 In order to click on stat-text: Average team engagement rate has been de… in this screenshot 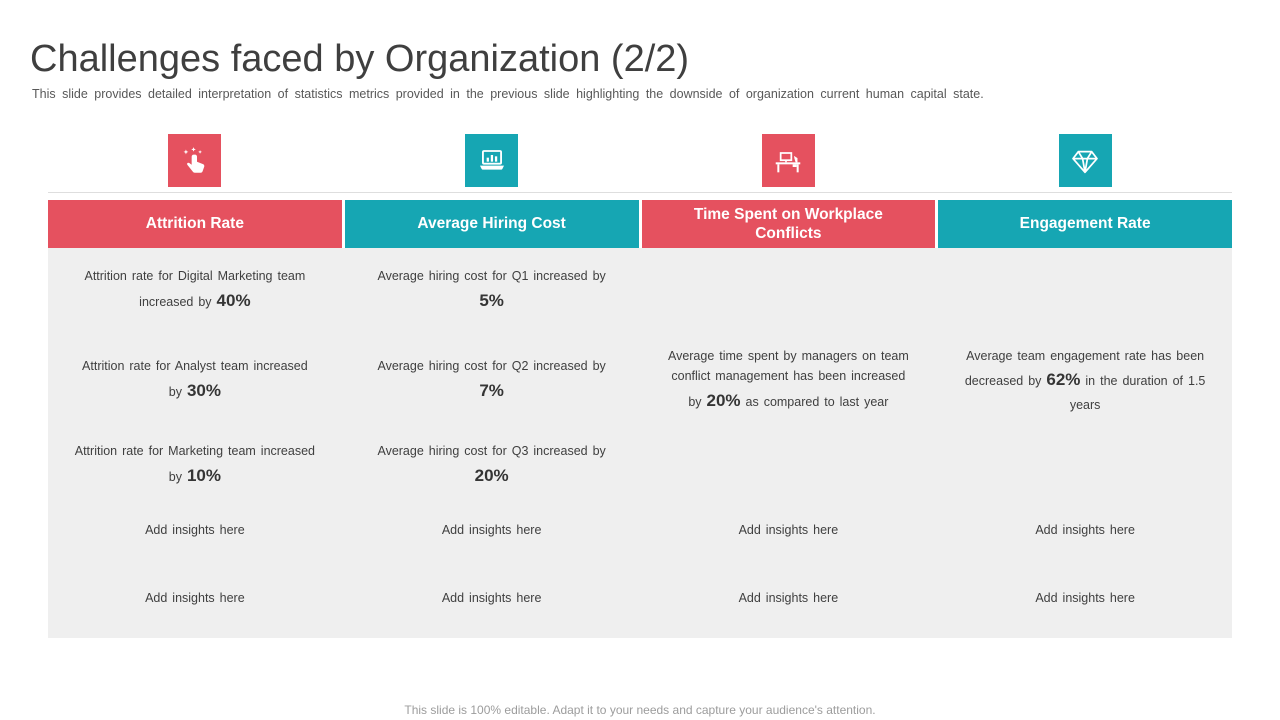, I will do `click(1084, 368)`.